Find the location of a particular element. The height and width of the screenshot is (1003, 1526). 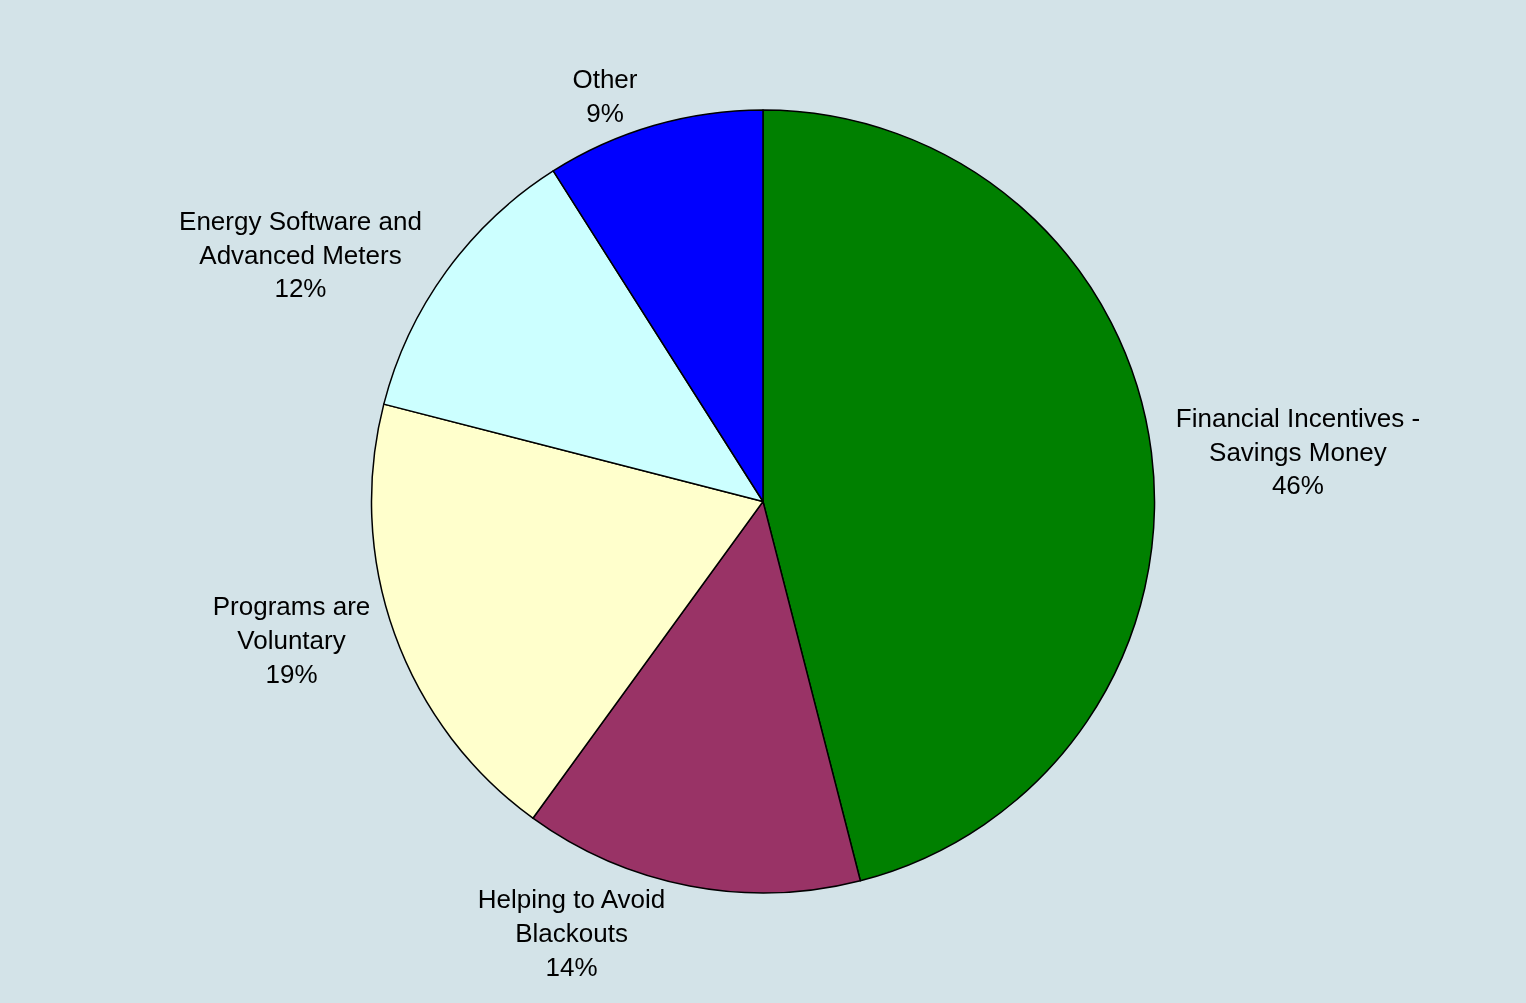

data-label: 19% is located at coordinates (291, 673).